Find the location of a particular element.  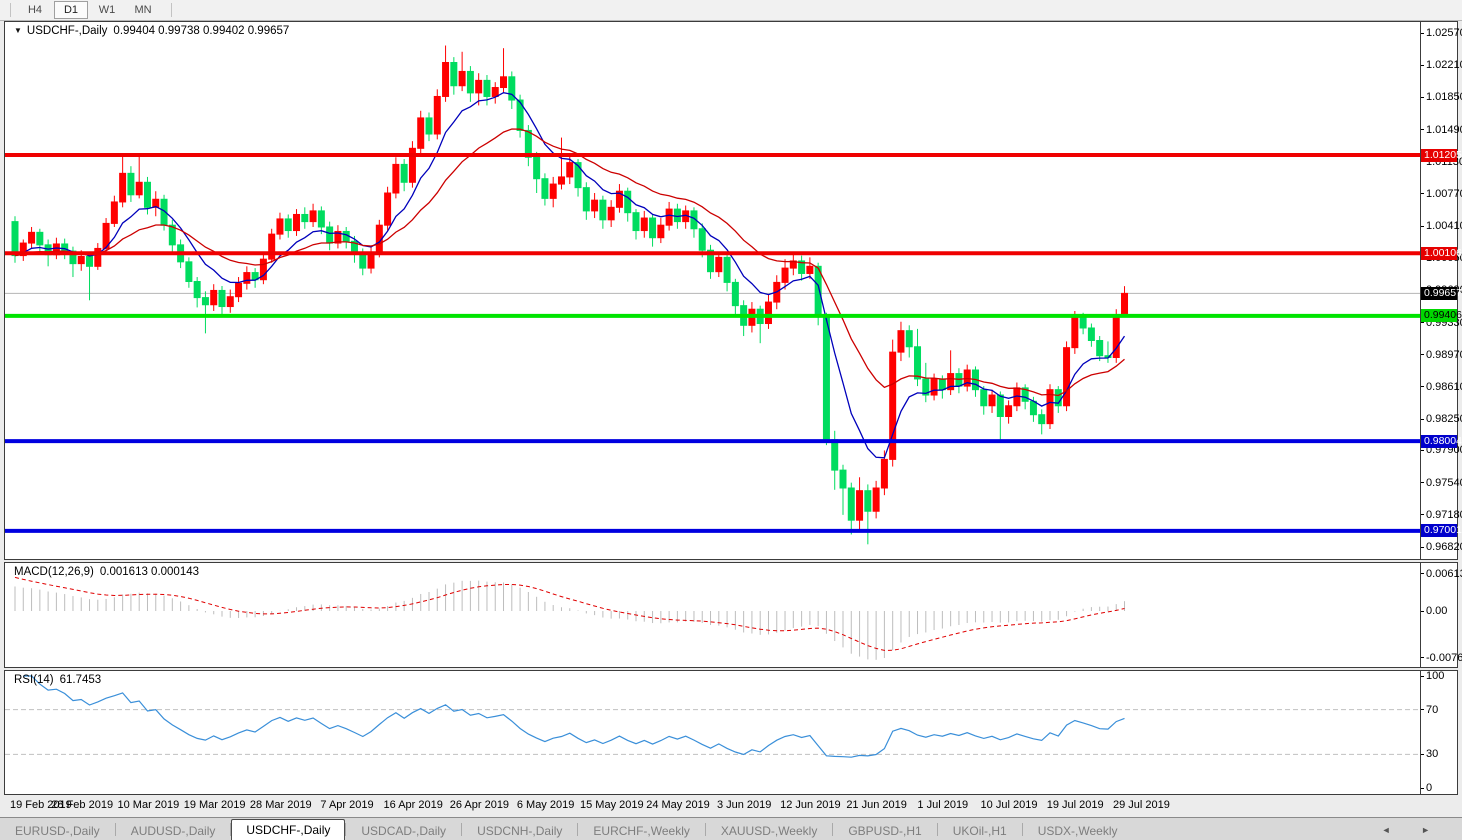

chart-tab-xauusd-weekly: XAUUSD-,Weekly is located at coordinates (769, 831).